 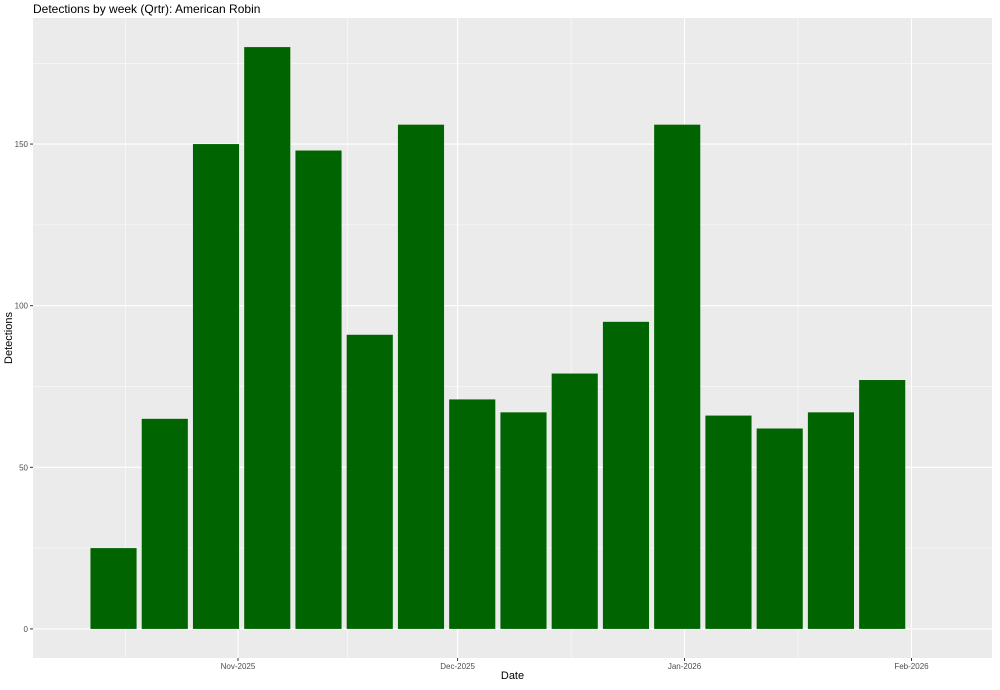 What do you see at coordinates (457, 666) in the screenshot?
I see `x-tick-label: Dec-2025` at bounding box center [457, 666].